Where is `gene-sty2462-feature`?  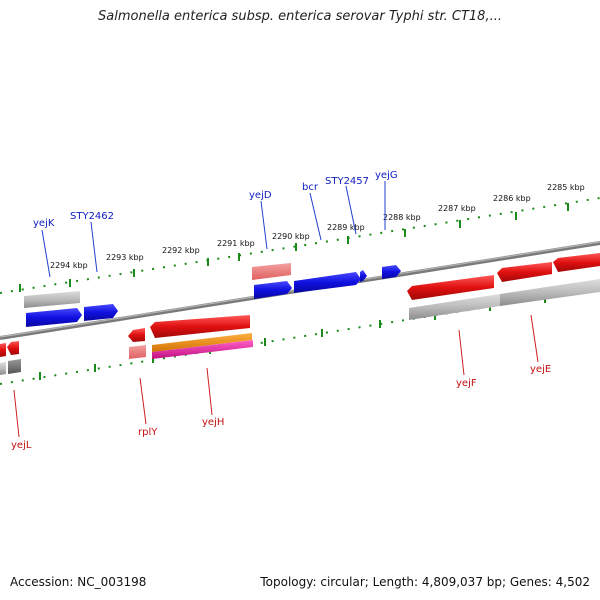
gene-sty2462-feature is located at coordinates (101, 312).